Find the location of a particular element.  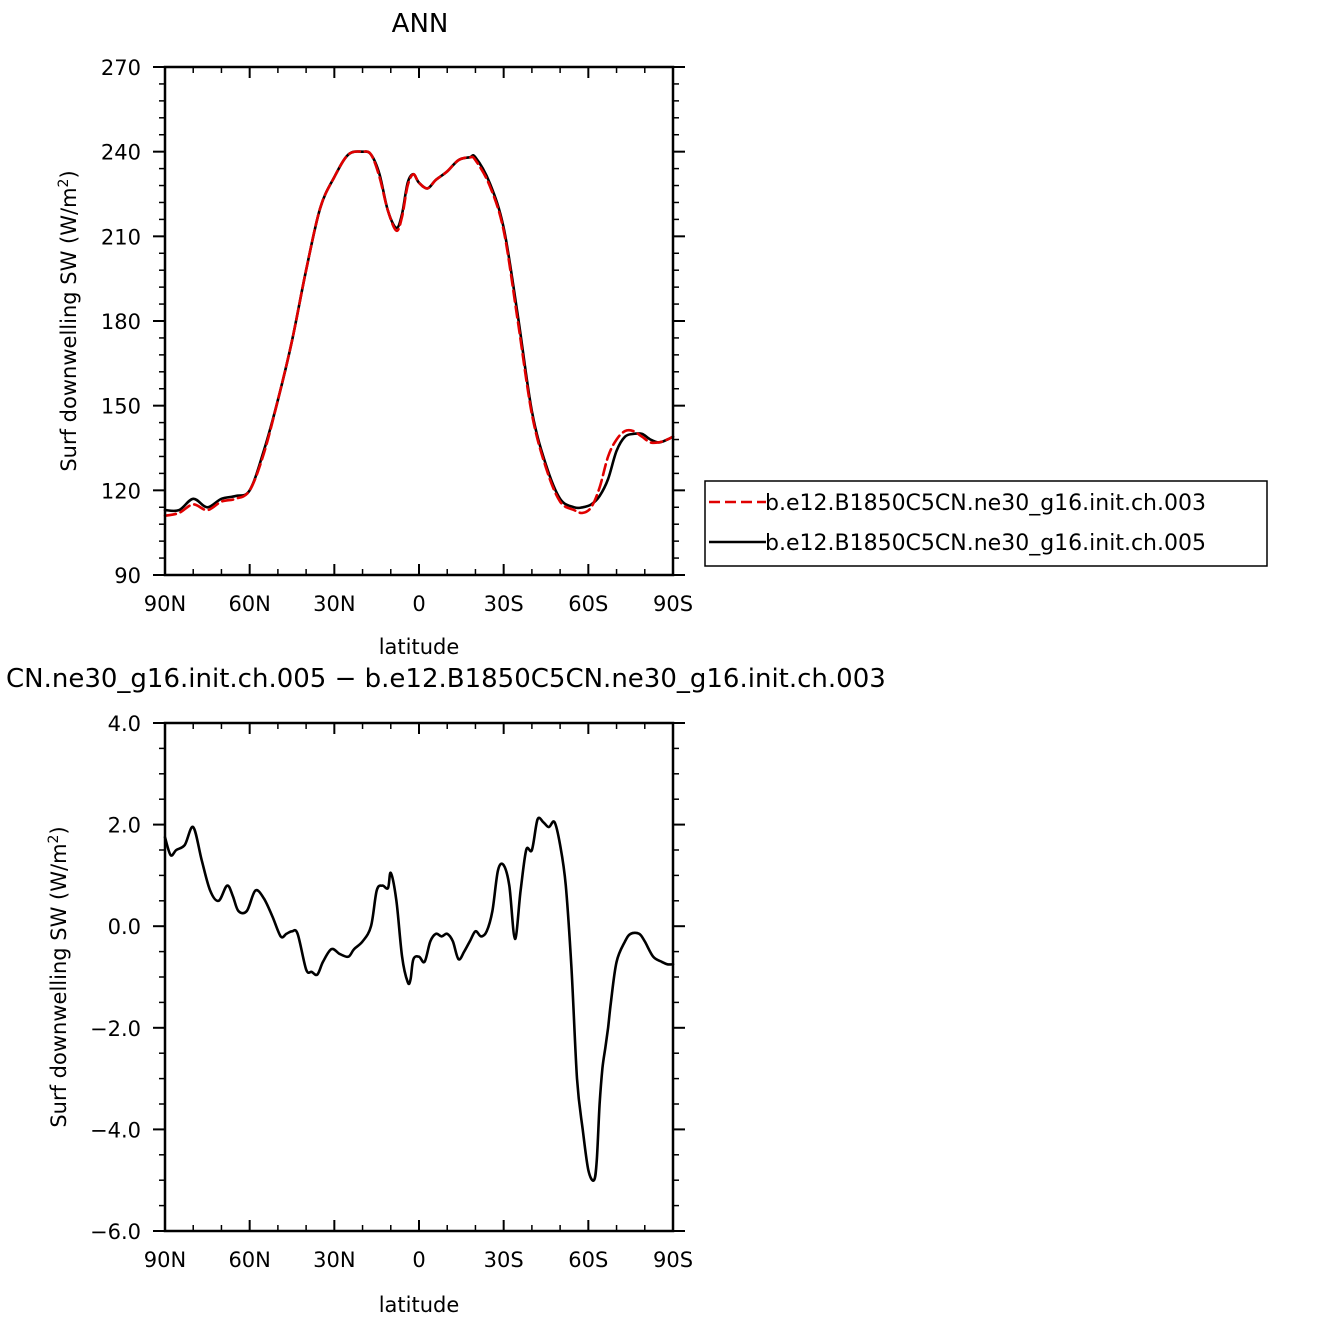

bottom-xtick-label: 60S is located at coordinates (588, 1260).